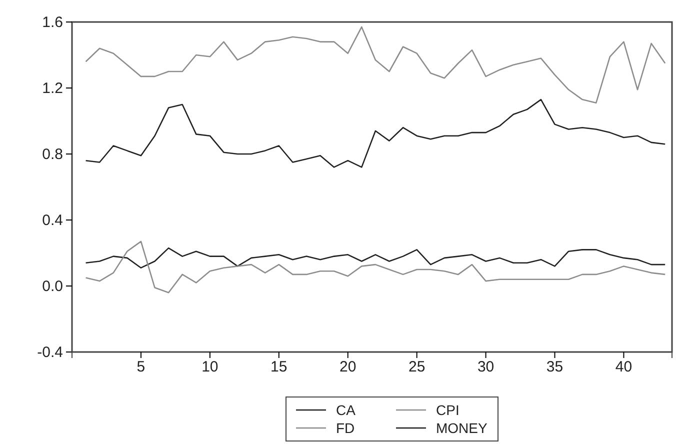  Describe the element at coordinates (52, 154) in the screenshot. I see `y-tick-label: 0.8` at that location.